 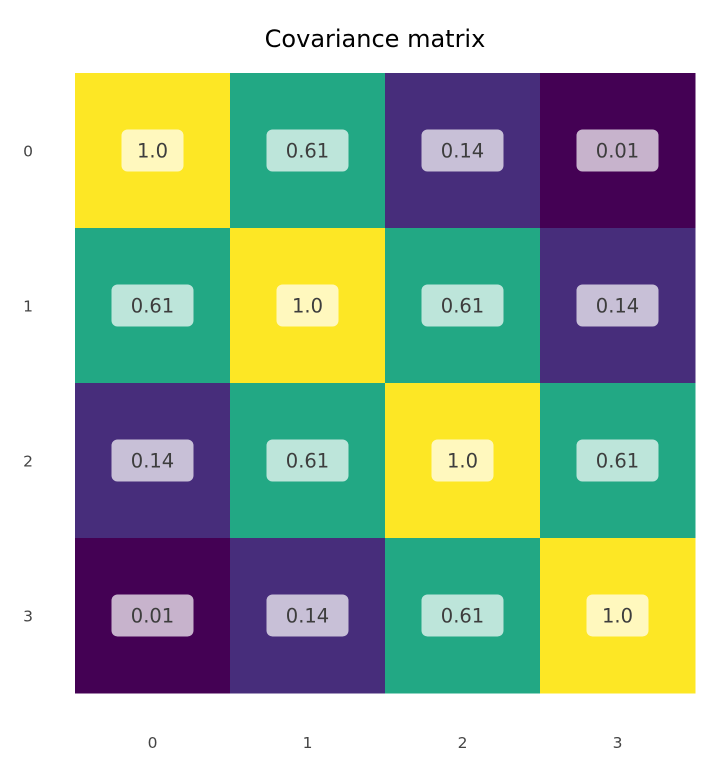 I want to click on cell-label-3-3: 1.0, so click(x=617, y=616).